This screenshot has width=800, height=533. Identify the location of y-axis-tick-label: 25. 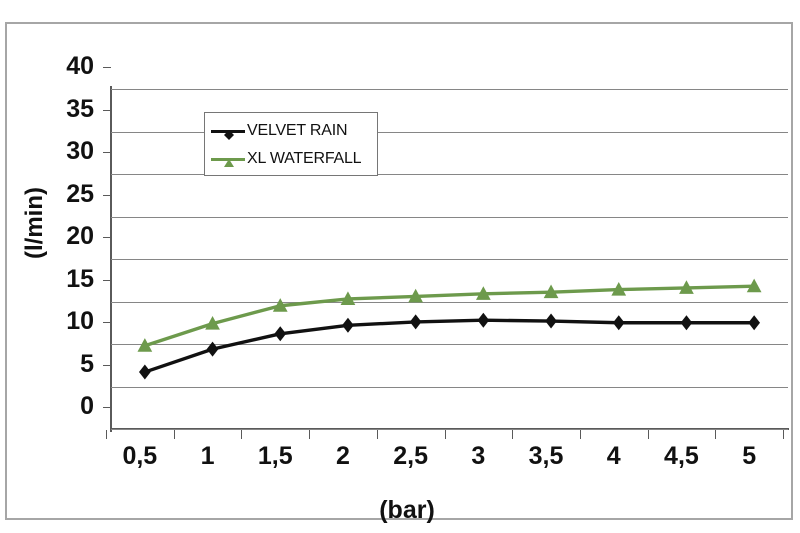
(80, 193).